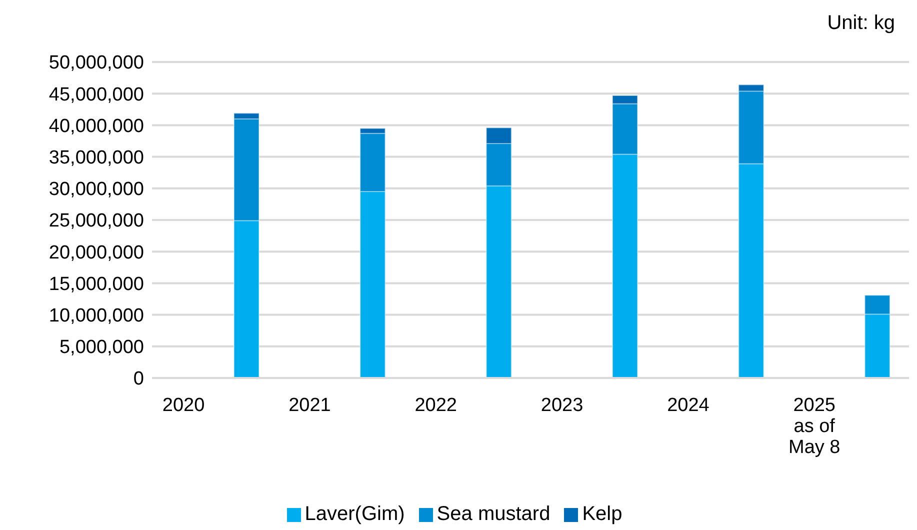  Describe the element at coordinates (814, 426) in the screenshot. I see `x-tick-label: 2025 as of May 8` at that location.